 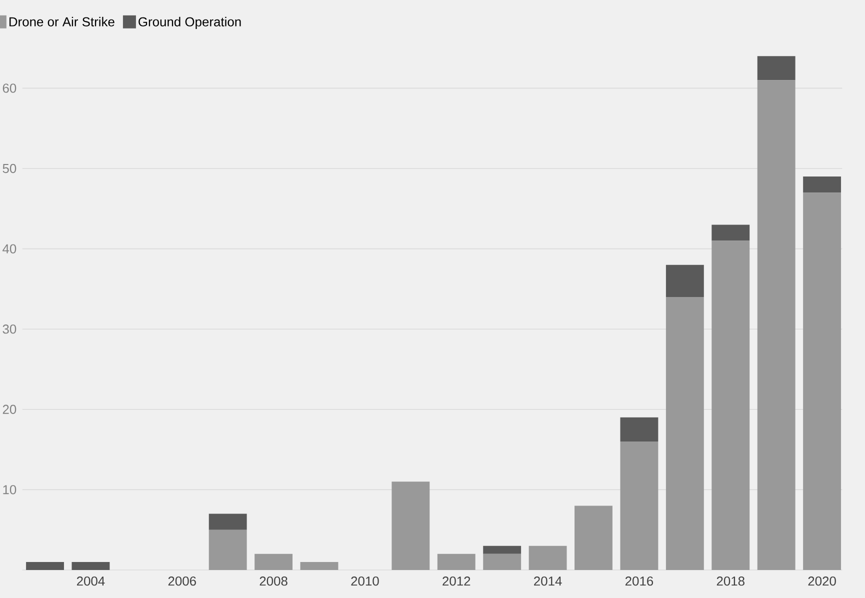 What do you see at coordinates (9, 329) in the screenshot?
I see `y-tick-label: 30` at bounding box center [9, 329].